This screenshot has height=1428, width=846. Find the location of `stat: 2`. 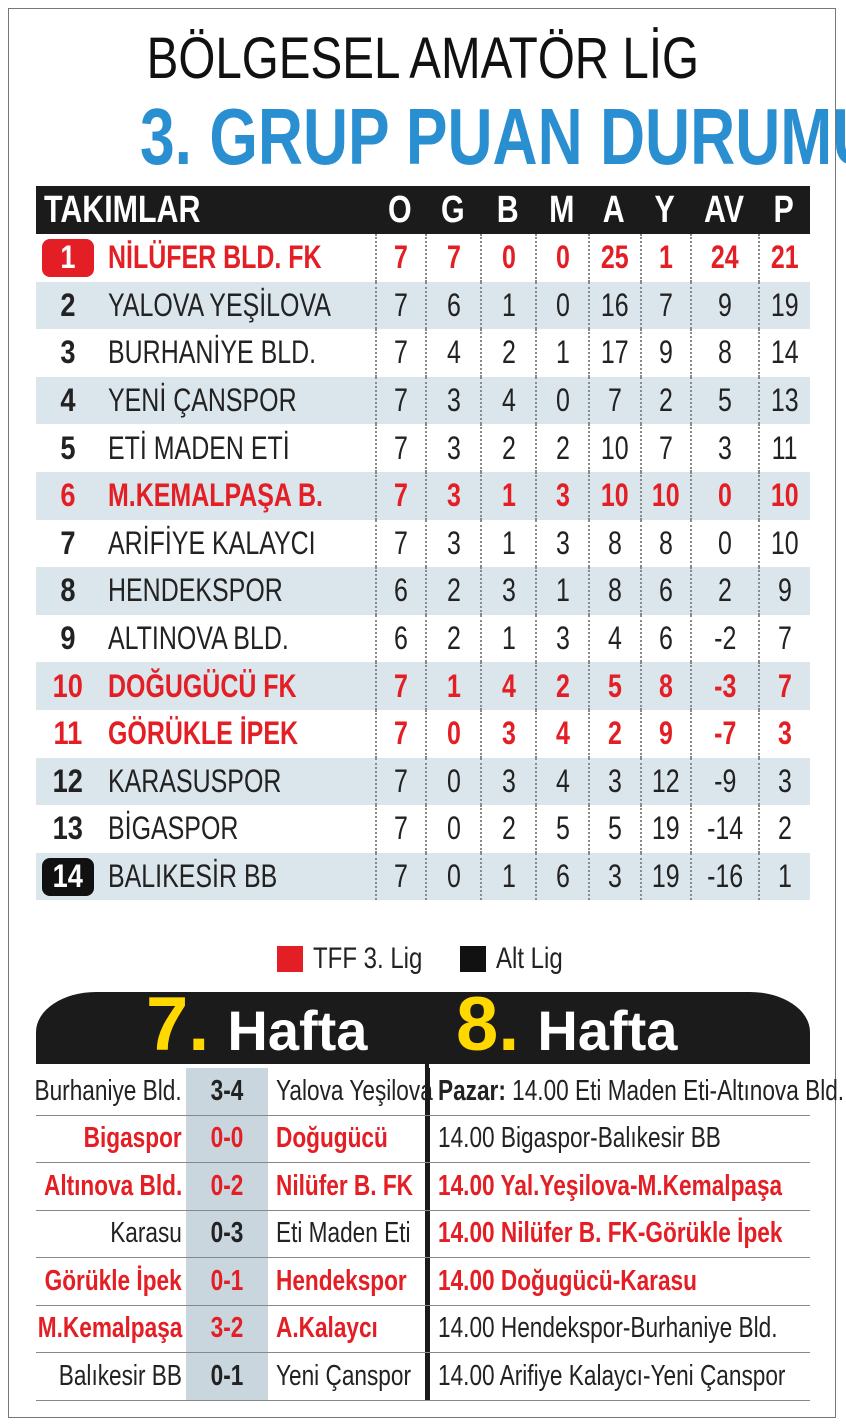

stat: 2 is located at coordinates (724, 591).